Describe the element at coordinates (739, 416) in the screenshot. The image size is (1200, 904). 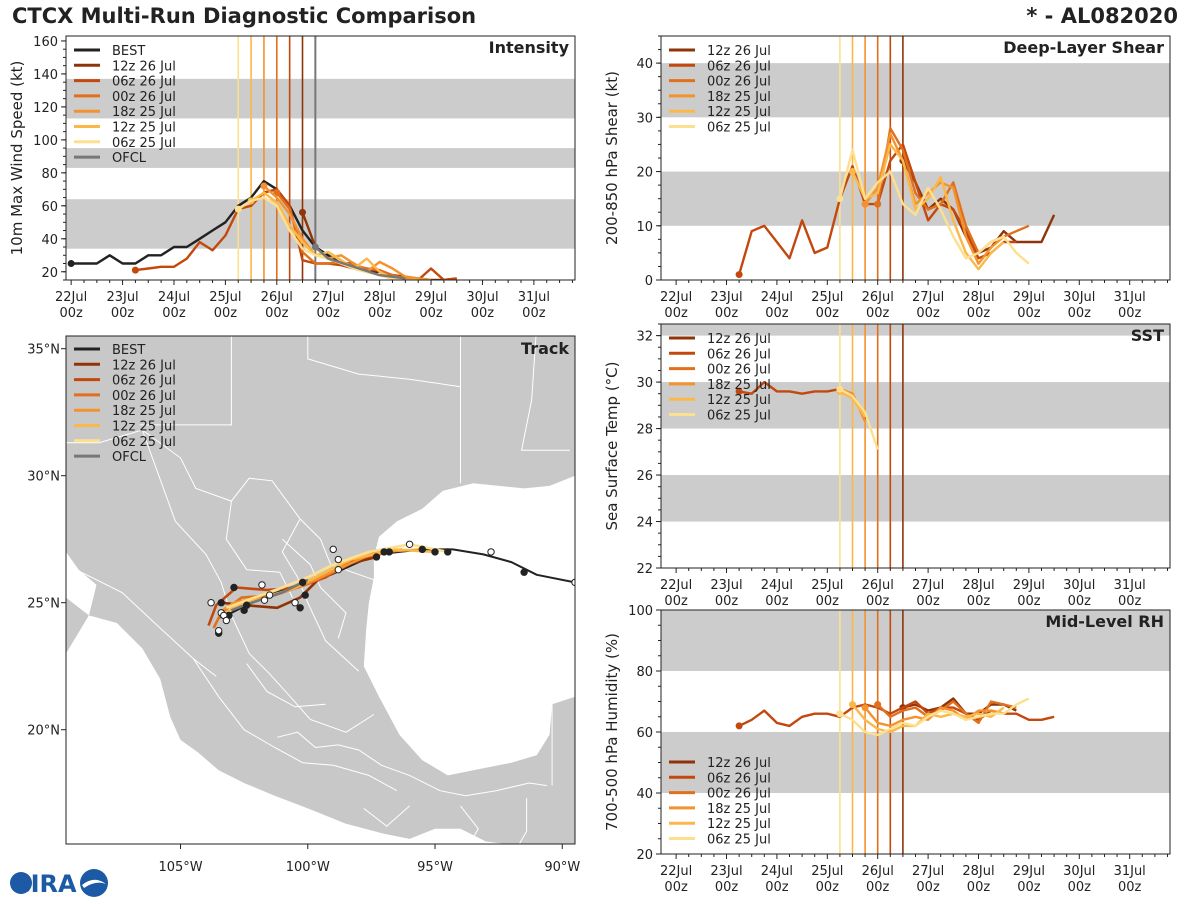
I see `legend-label-06z-25-jul: 06z 25 Jul` at that location.